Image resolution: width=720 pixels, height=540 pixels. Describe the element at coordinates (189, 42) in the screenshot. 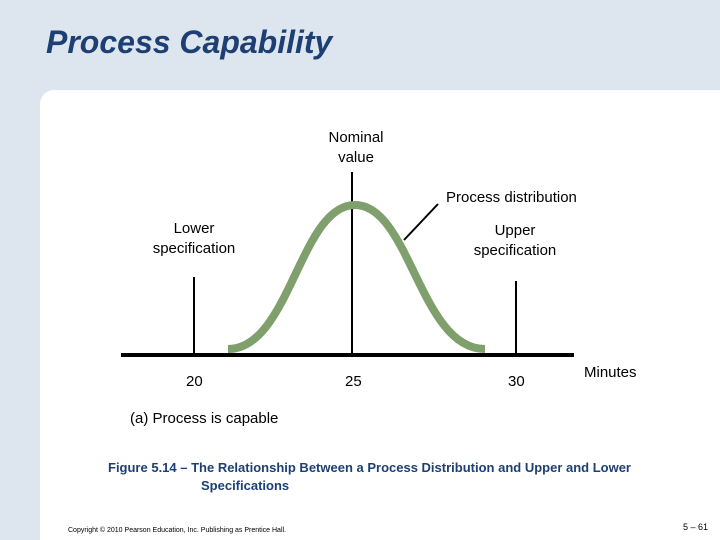

I see `slide-title: Process Capability` at that location.